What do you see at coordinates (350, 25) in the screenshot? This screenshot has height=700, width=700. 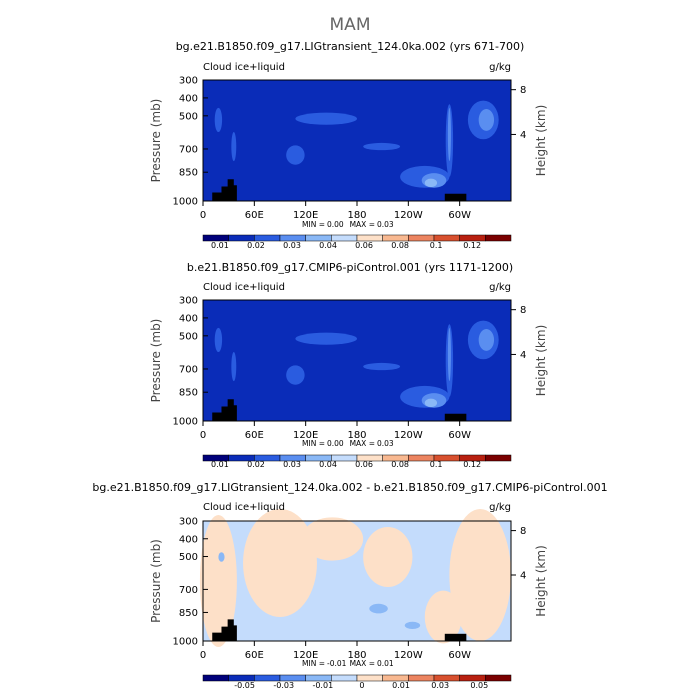 I see `figure-title: MAM` at bounding box center [350, 25].